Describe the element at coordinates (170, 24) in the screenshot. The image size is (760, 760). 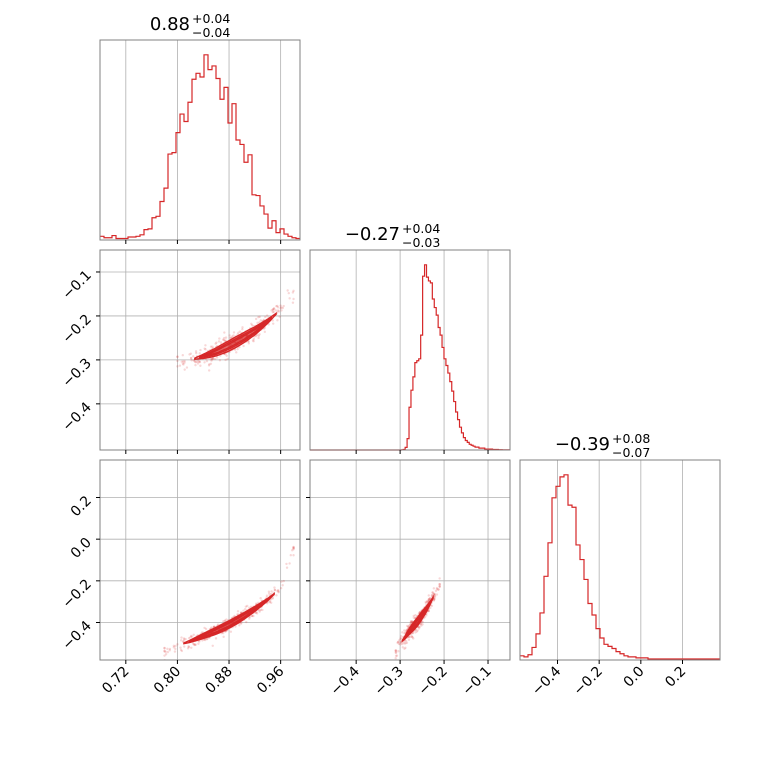
I see `title-value: 0.88` at that location.